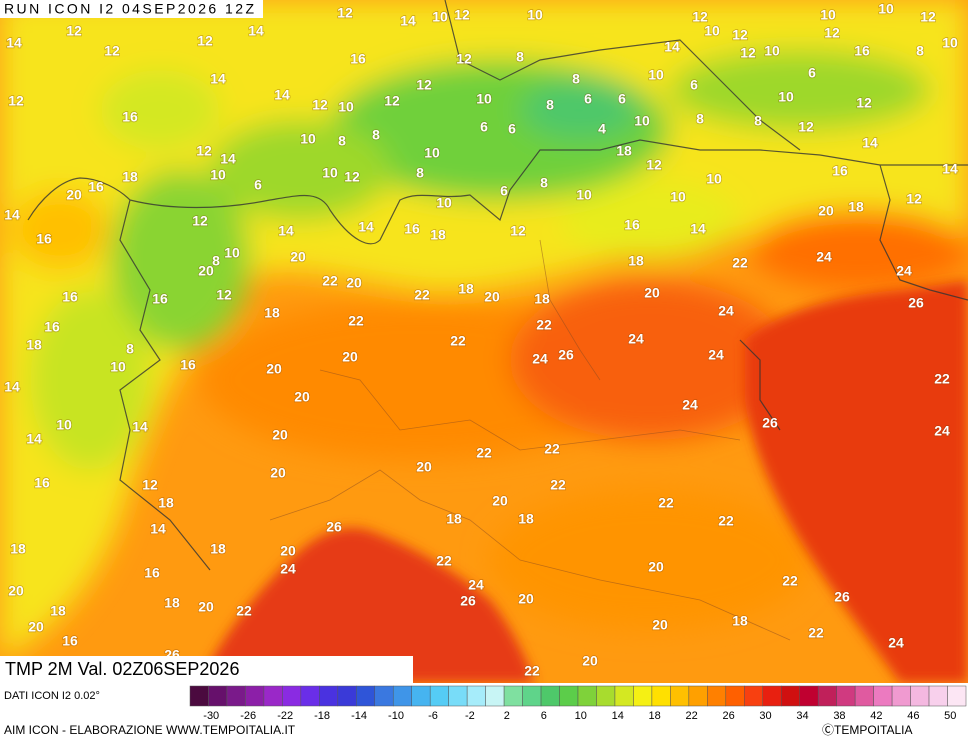 This screenshot has width=968, height=750. What do you see at coordinates (913, 716) in the screenshot?
I see `colorbar-tick-label: 46` at bounding box center [913, 716].